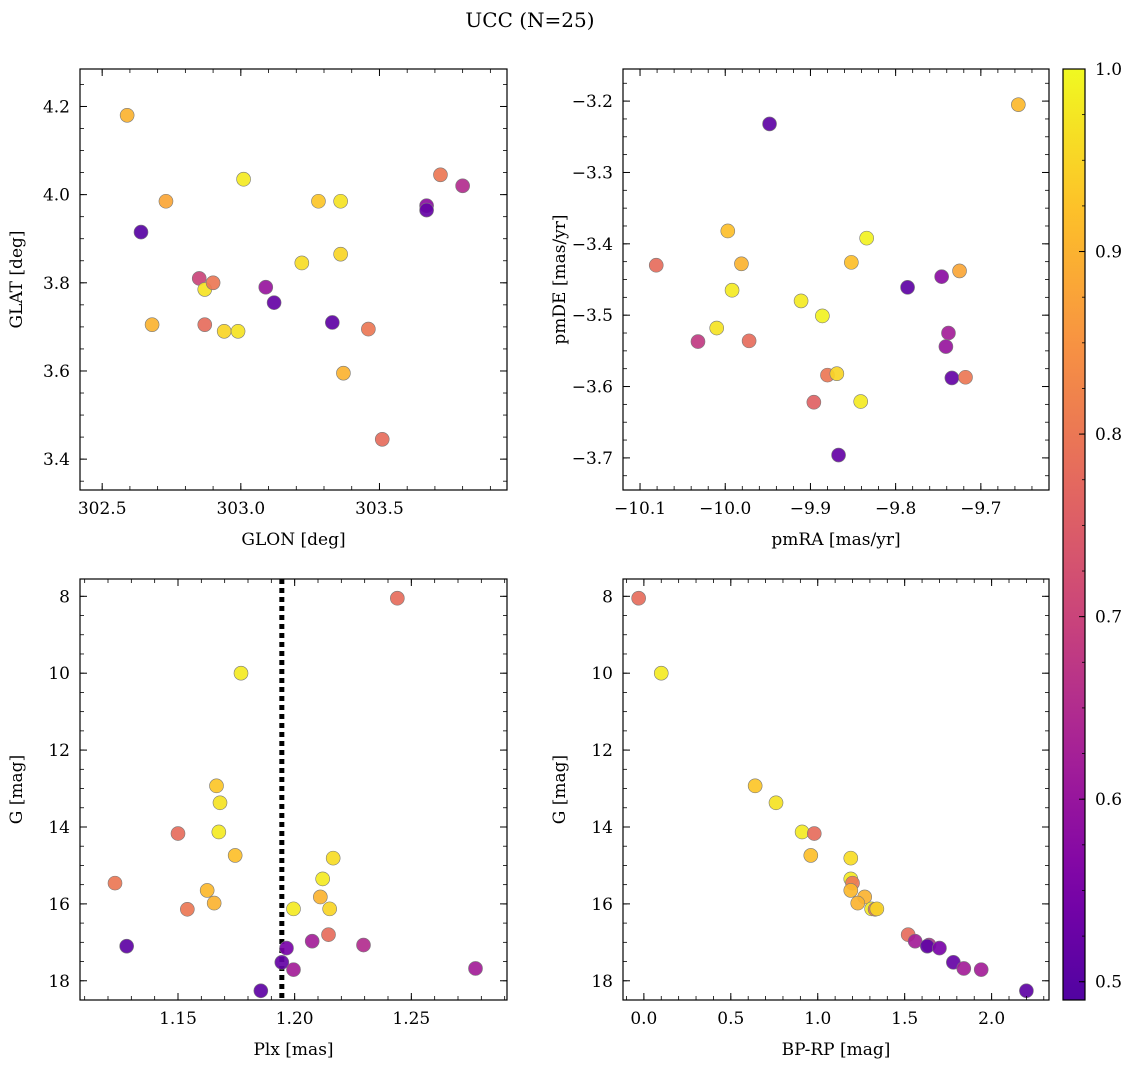 The image size is (1136, 1068). I want to click on y-tick-label: 10, so click(59, 674).